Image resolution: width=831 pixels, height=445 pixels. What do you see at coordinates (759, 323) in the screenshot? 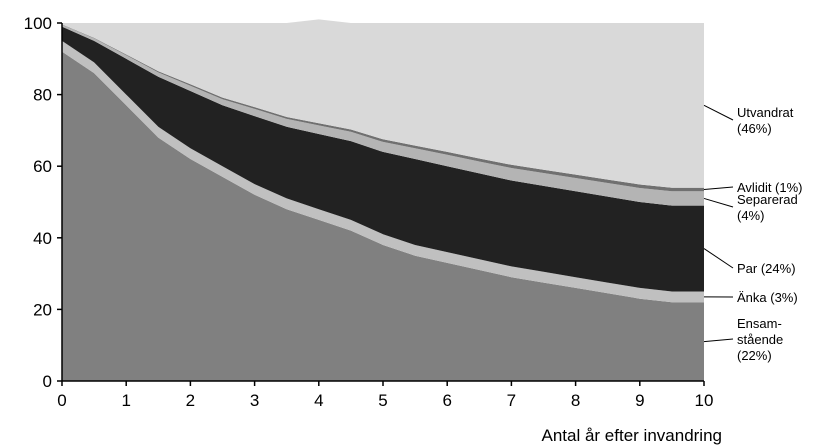
I see `legend-label: Ensam-` at bounding box center [759, 323].